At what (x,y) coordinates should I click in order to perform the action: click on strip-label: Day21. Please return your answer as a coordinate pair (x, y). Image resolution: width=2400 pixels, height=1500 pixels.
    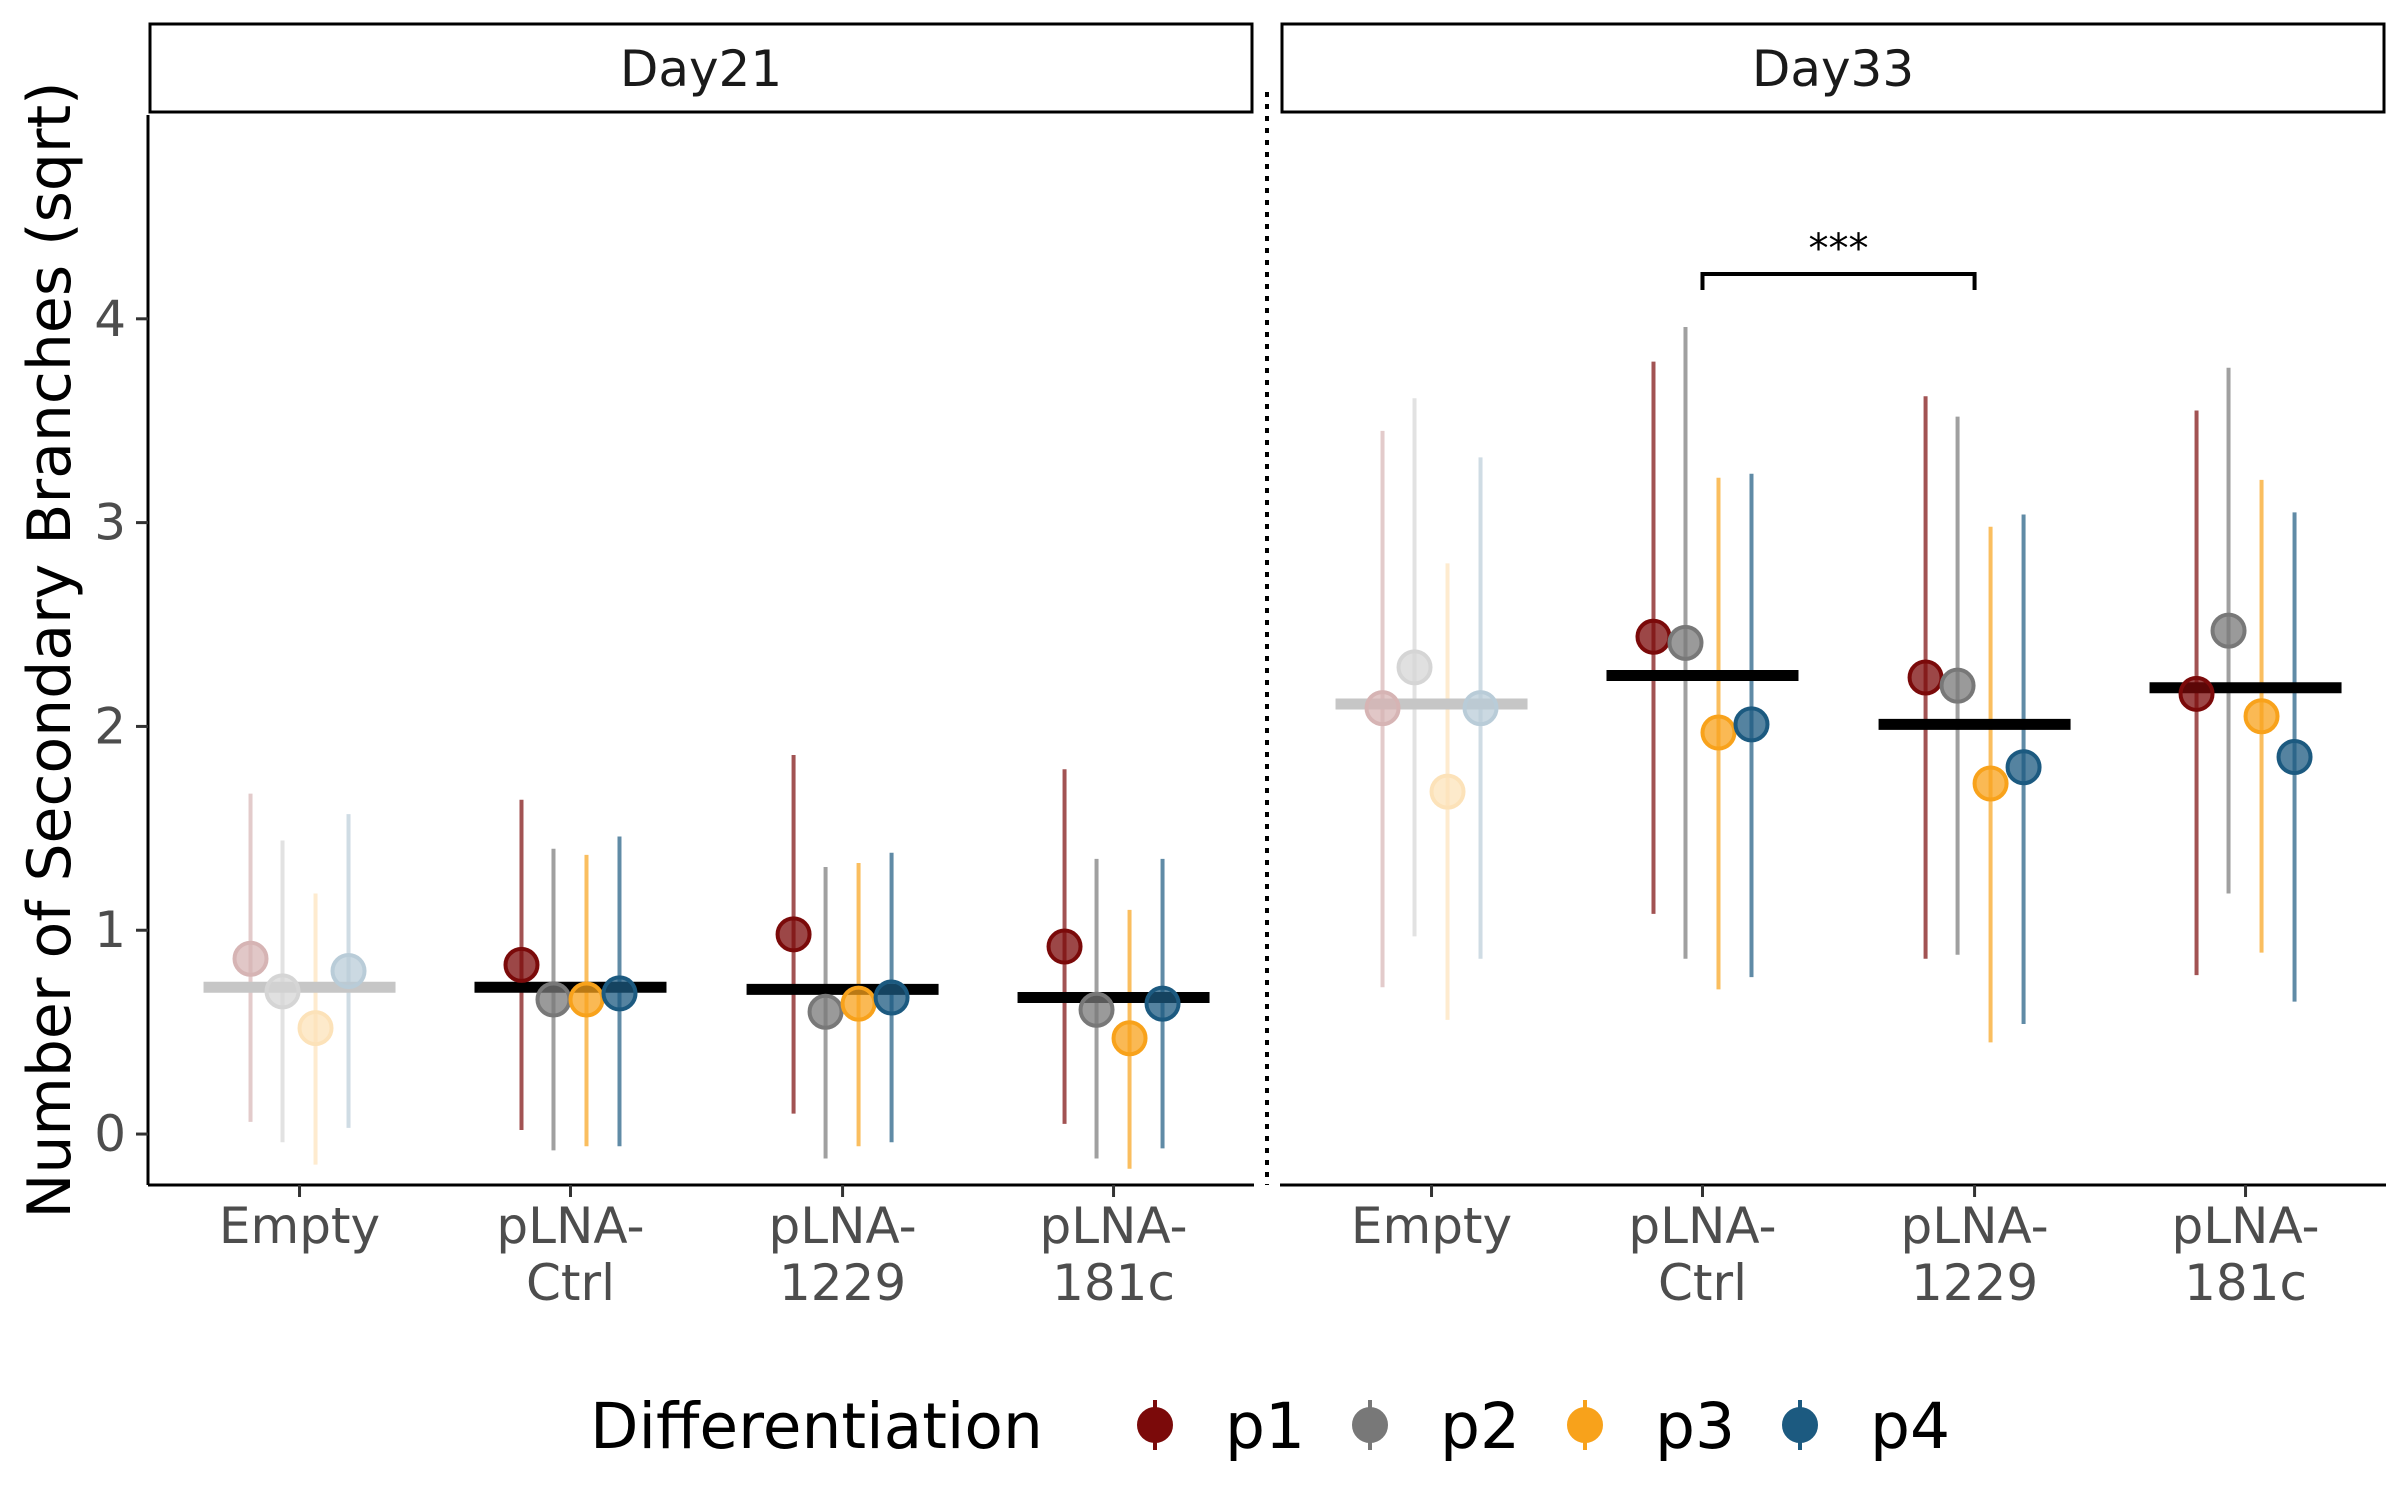
    Looking at the image, I should click on (701, 69).